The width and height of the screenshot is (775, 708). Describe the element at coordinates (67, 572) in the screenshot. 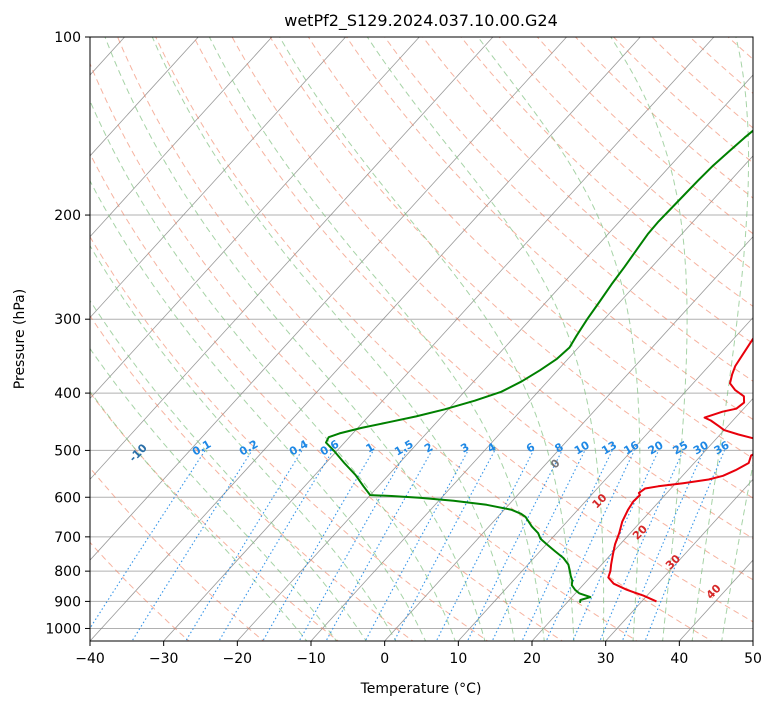

I see `y-tick-label: 800` at that location.